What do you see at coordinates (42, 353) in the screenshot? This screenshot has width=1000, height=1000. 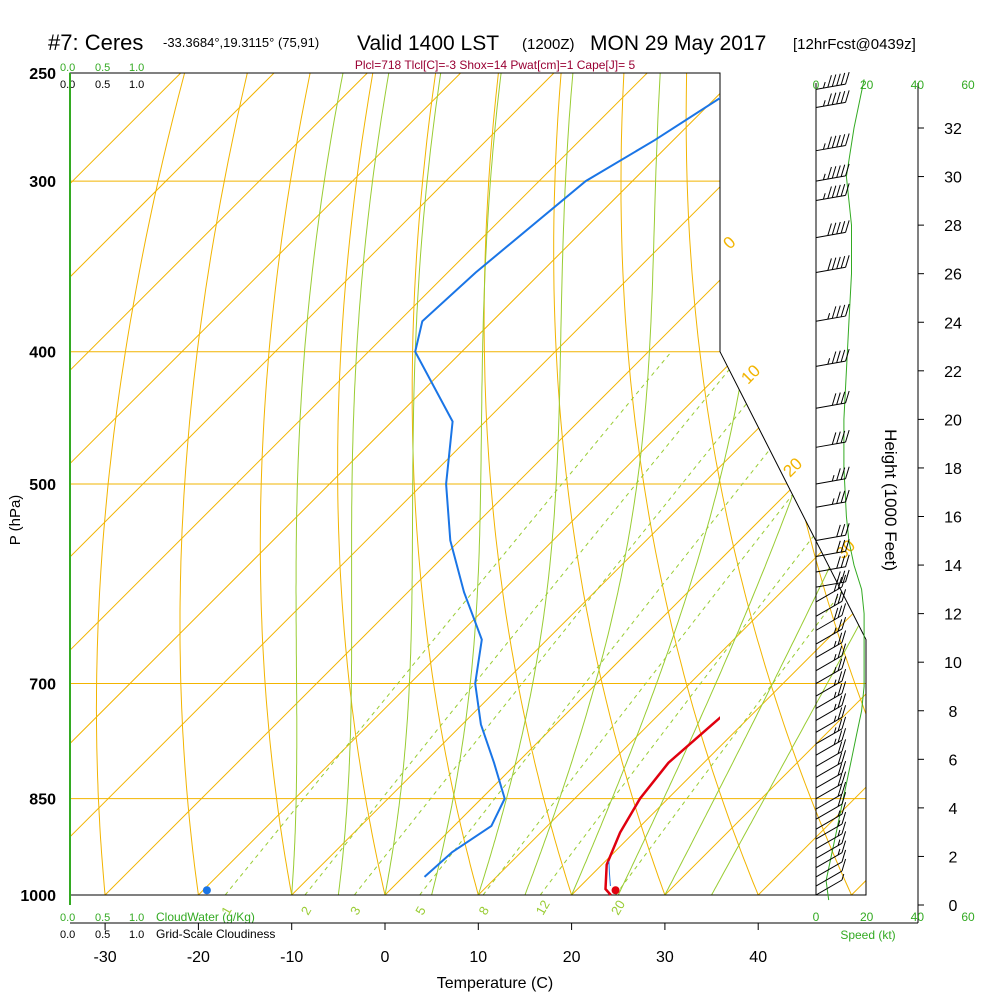 I see `pressure-tick-label: 400` at bounding box center [42, 353].